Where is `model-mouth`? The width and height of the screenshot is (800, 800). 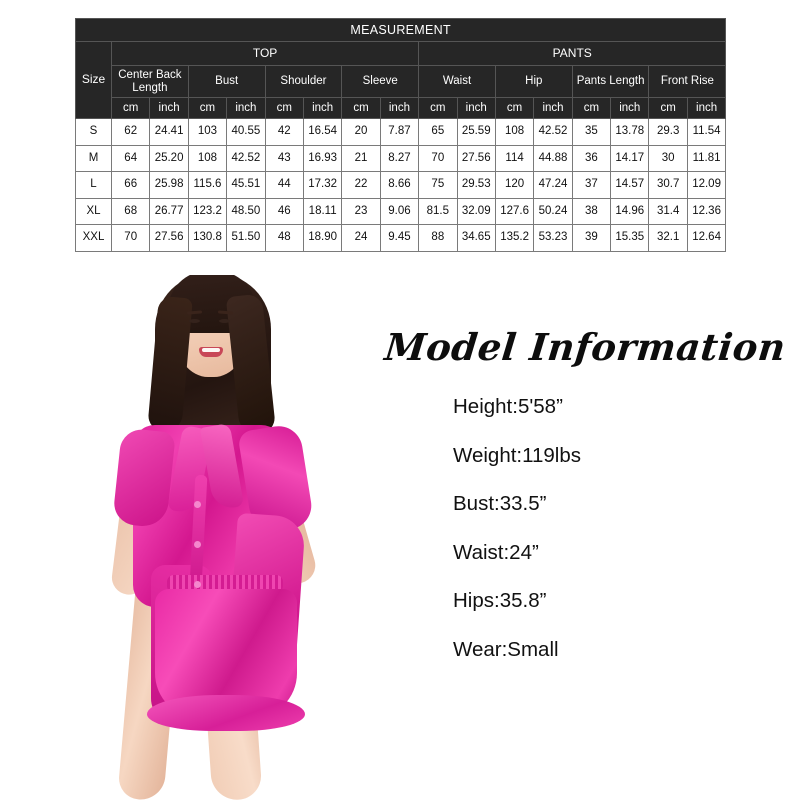
model-mouth is located at coordinates (211, 352).